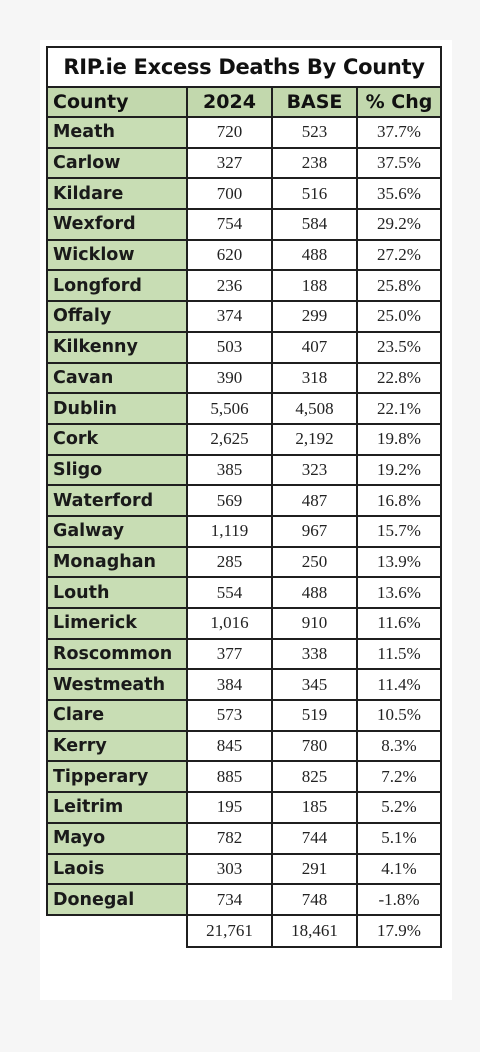  What do you see at coordinates (314, 654) in the screenshot?
I see `value-base-cell: 338` at bounding box center [314, 654].